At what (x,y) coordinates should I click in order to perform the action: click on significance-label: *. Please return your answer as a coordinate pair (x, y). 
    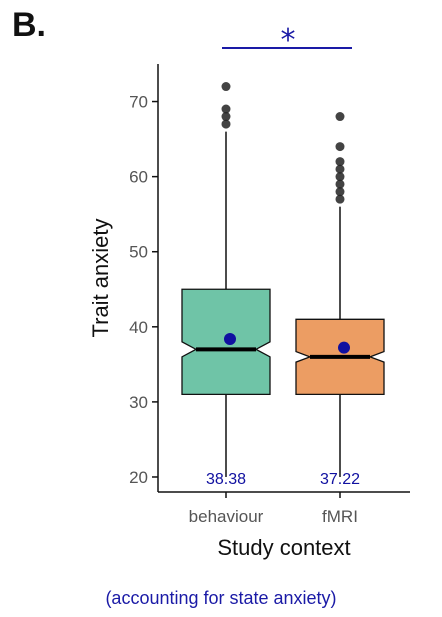
    Looking at the image, I should click on (288, 40).